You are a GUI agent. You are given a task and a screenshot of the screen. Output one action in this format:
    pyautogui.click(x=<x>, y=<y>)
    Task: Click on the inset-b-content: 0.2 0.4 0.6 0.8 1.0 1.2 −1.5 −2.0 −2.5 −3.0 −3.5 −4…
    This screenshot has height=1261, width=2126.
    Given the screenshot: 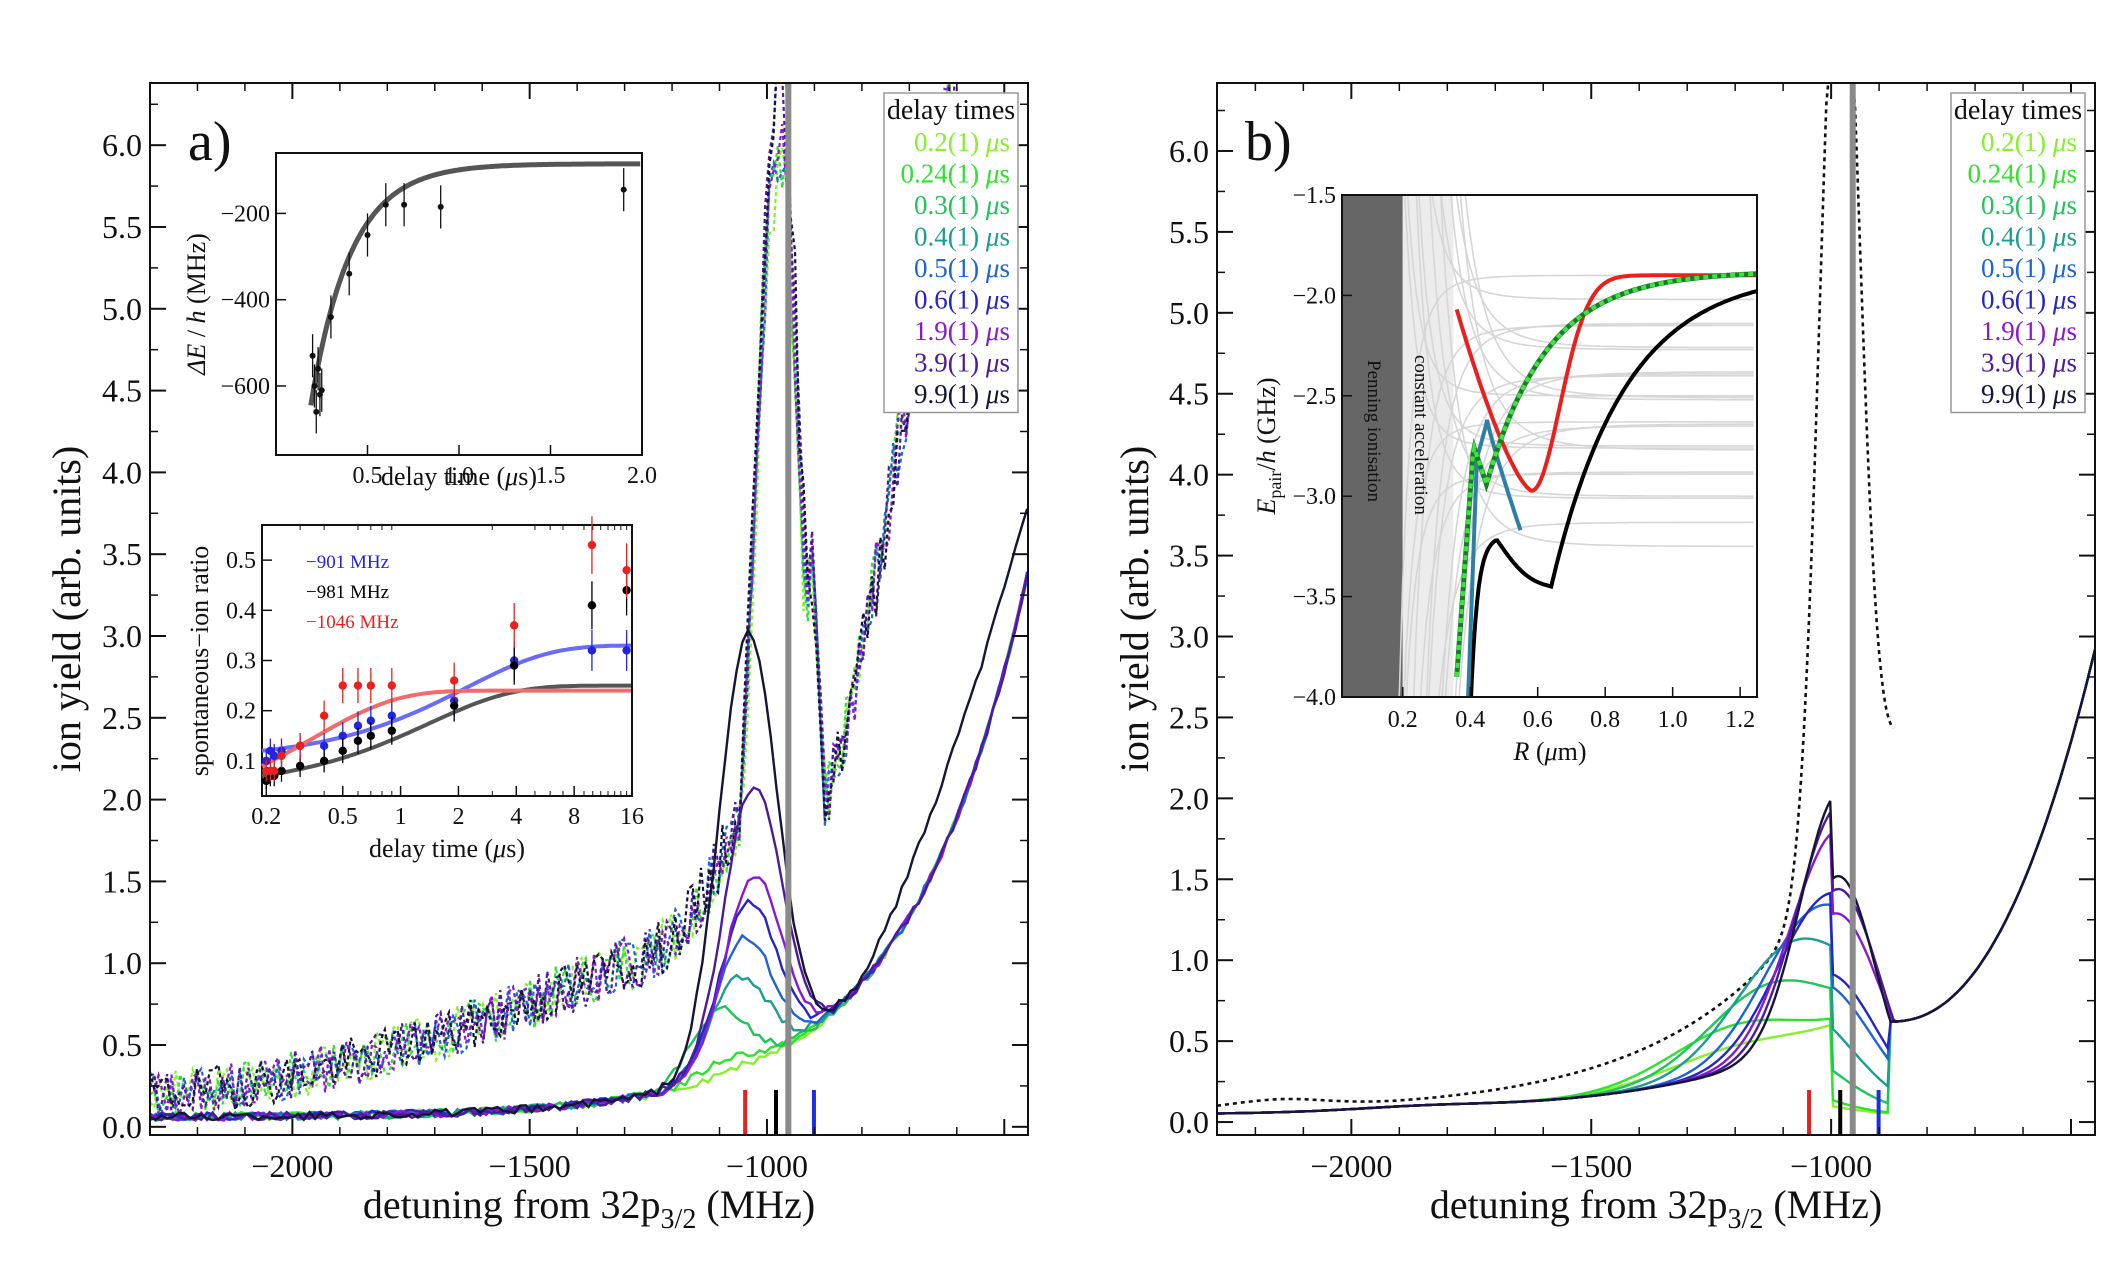 What is the action you would take?
    pyautogui.click(x=1524, y=458)
    